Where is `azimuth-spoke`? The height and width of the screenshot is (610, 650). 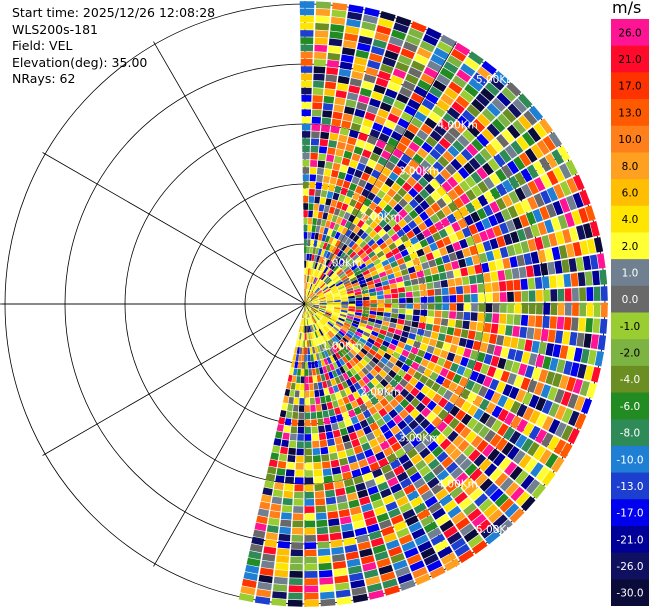
azimuth-spoke is located at coordinates (229, 435).